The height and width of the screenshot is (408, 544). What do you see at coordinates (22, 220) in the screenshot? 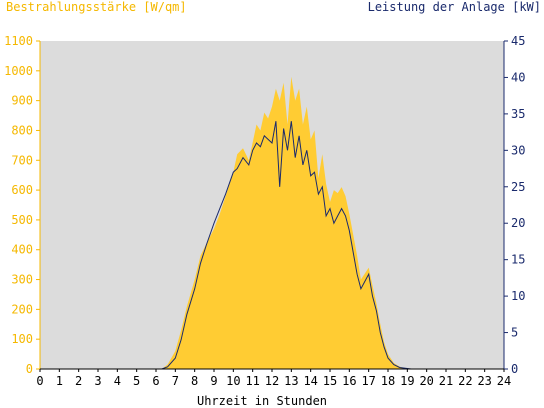
I see `left-tick-label: 500` at bounding box center [22, 220].